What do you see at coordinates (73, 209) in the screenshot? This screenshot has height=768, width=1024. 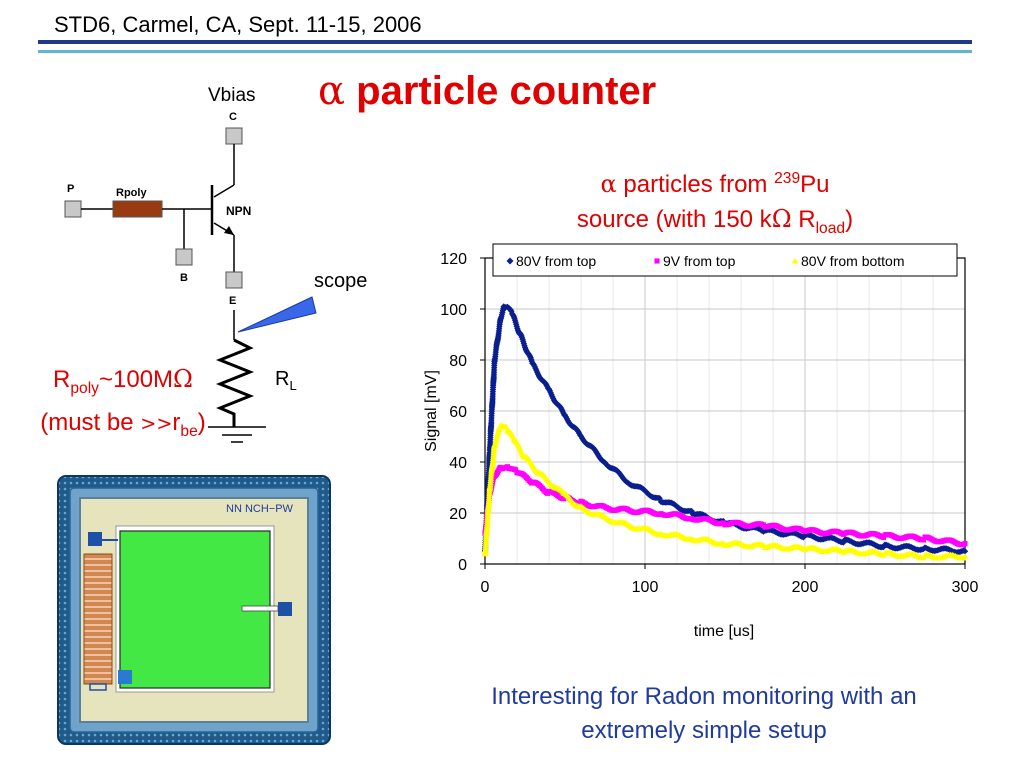 I see `p-pad` at bounding box center [73, 209].